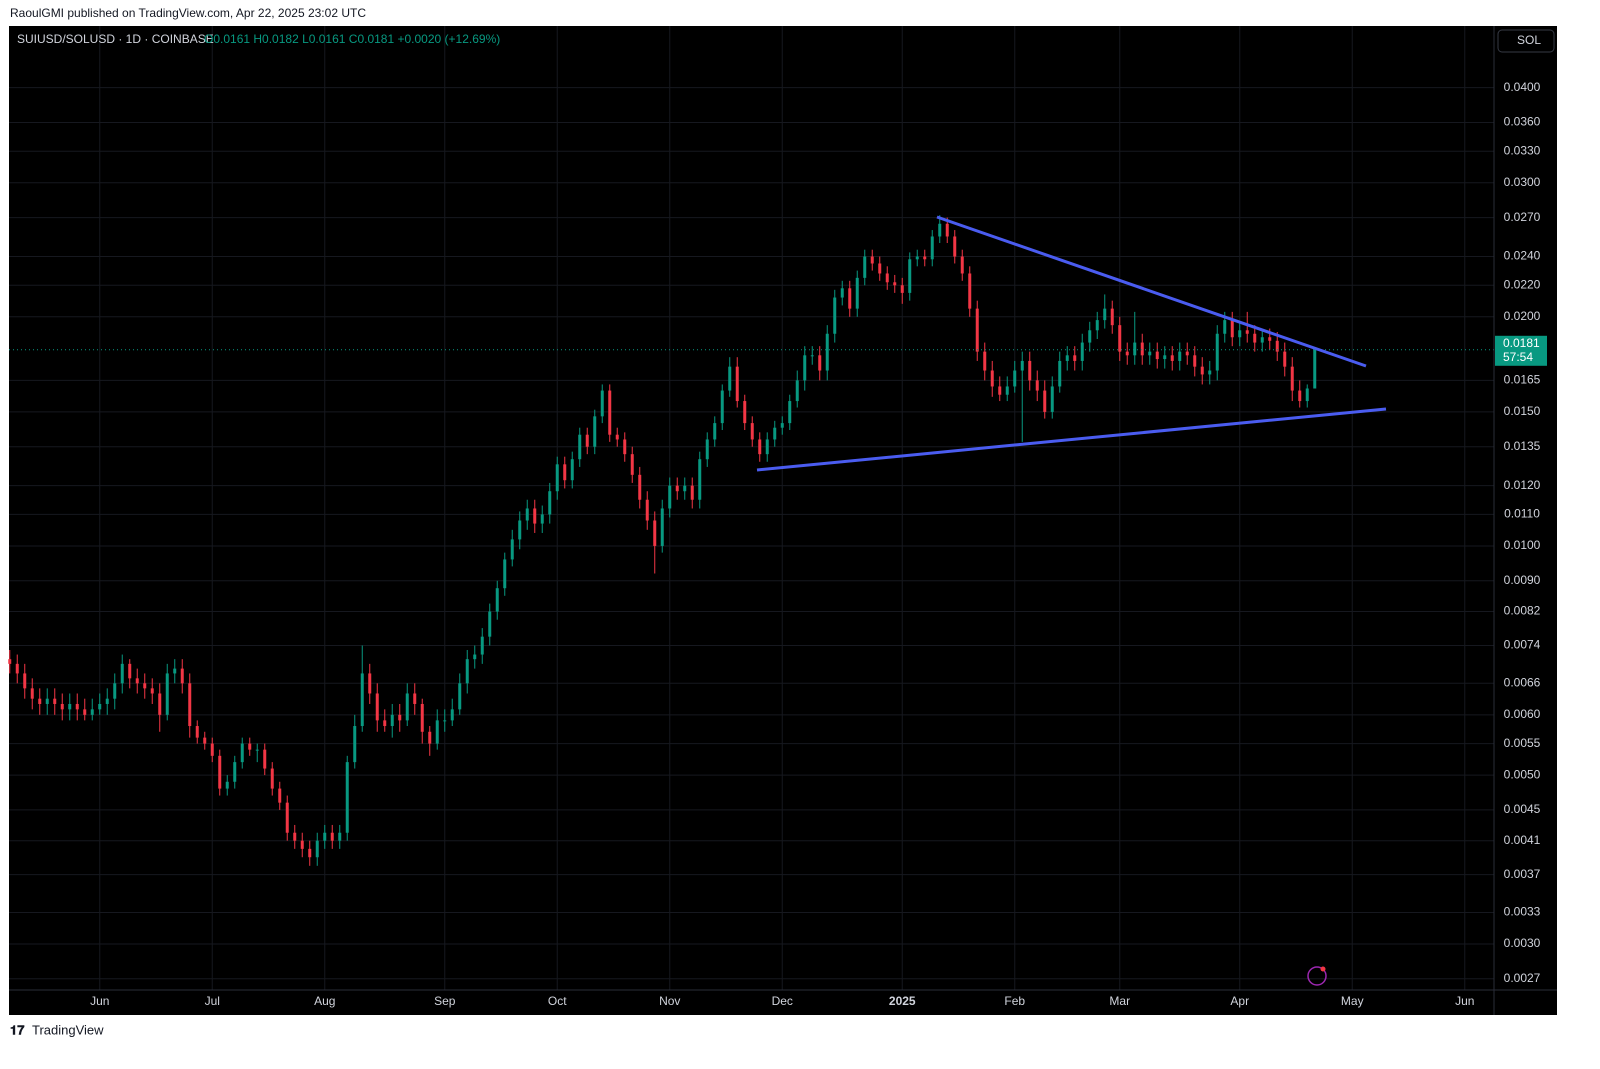 This screenshot has width=1600, height=1069. I want to click on y-tick-label: 0.0066, so click(1522, 682).